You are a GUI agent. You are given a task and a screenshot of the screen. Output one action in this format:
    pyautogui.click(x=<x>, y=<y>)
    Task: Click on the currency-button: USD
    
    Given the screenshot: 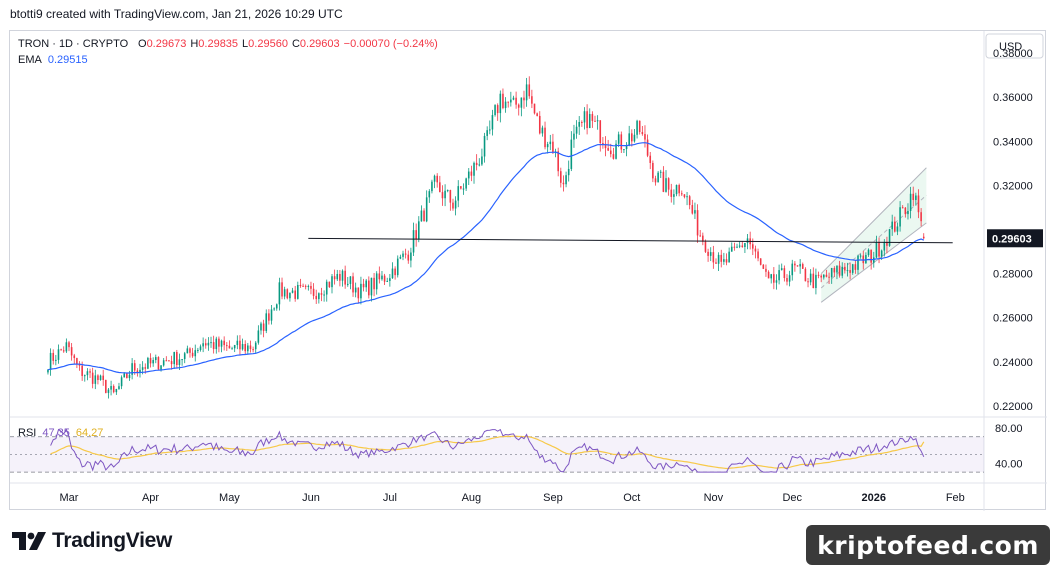 What is the action you would take?
    pyautogui.click(x=1010, y=47)
    